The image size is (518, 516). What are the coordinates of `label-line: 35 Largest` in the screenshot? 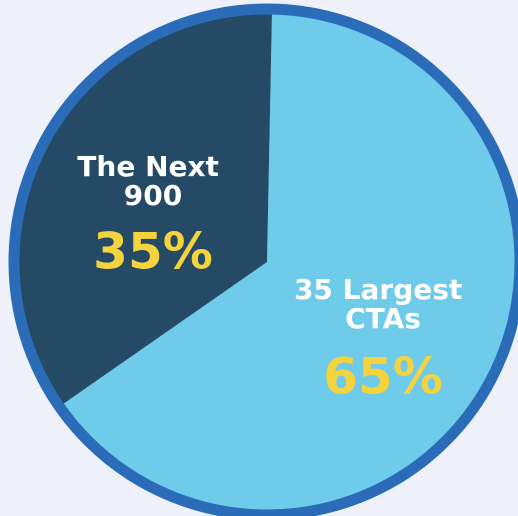 It's located at (383, 289).